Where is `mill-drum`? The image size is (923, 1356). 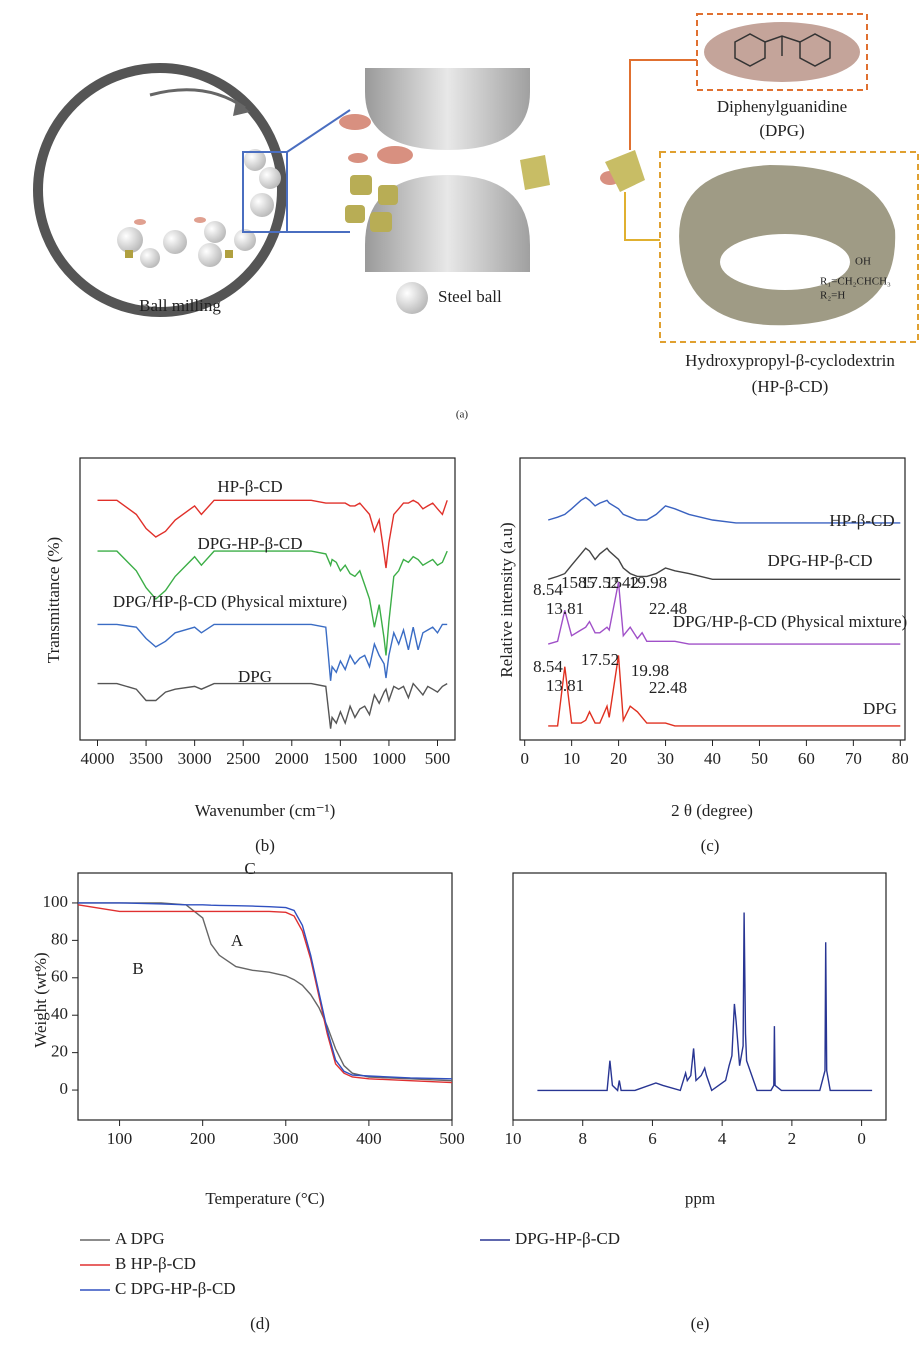
mill-drum is located at coordinates (160, 190).